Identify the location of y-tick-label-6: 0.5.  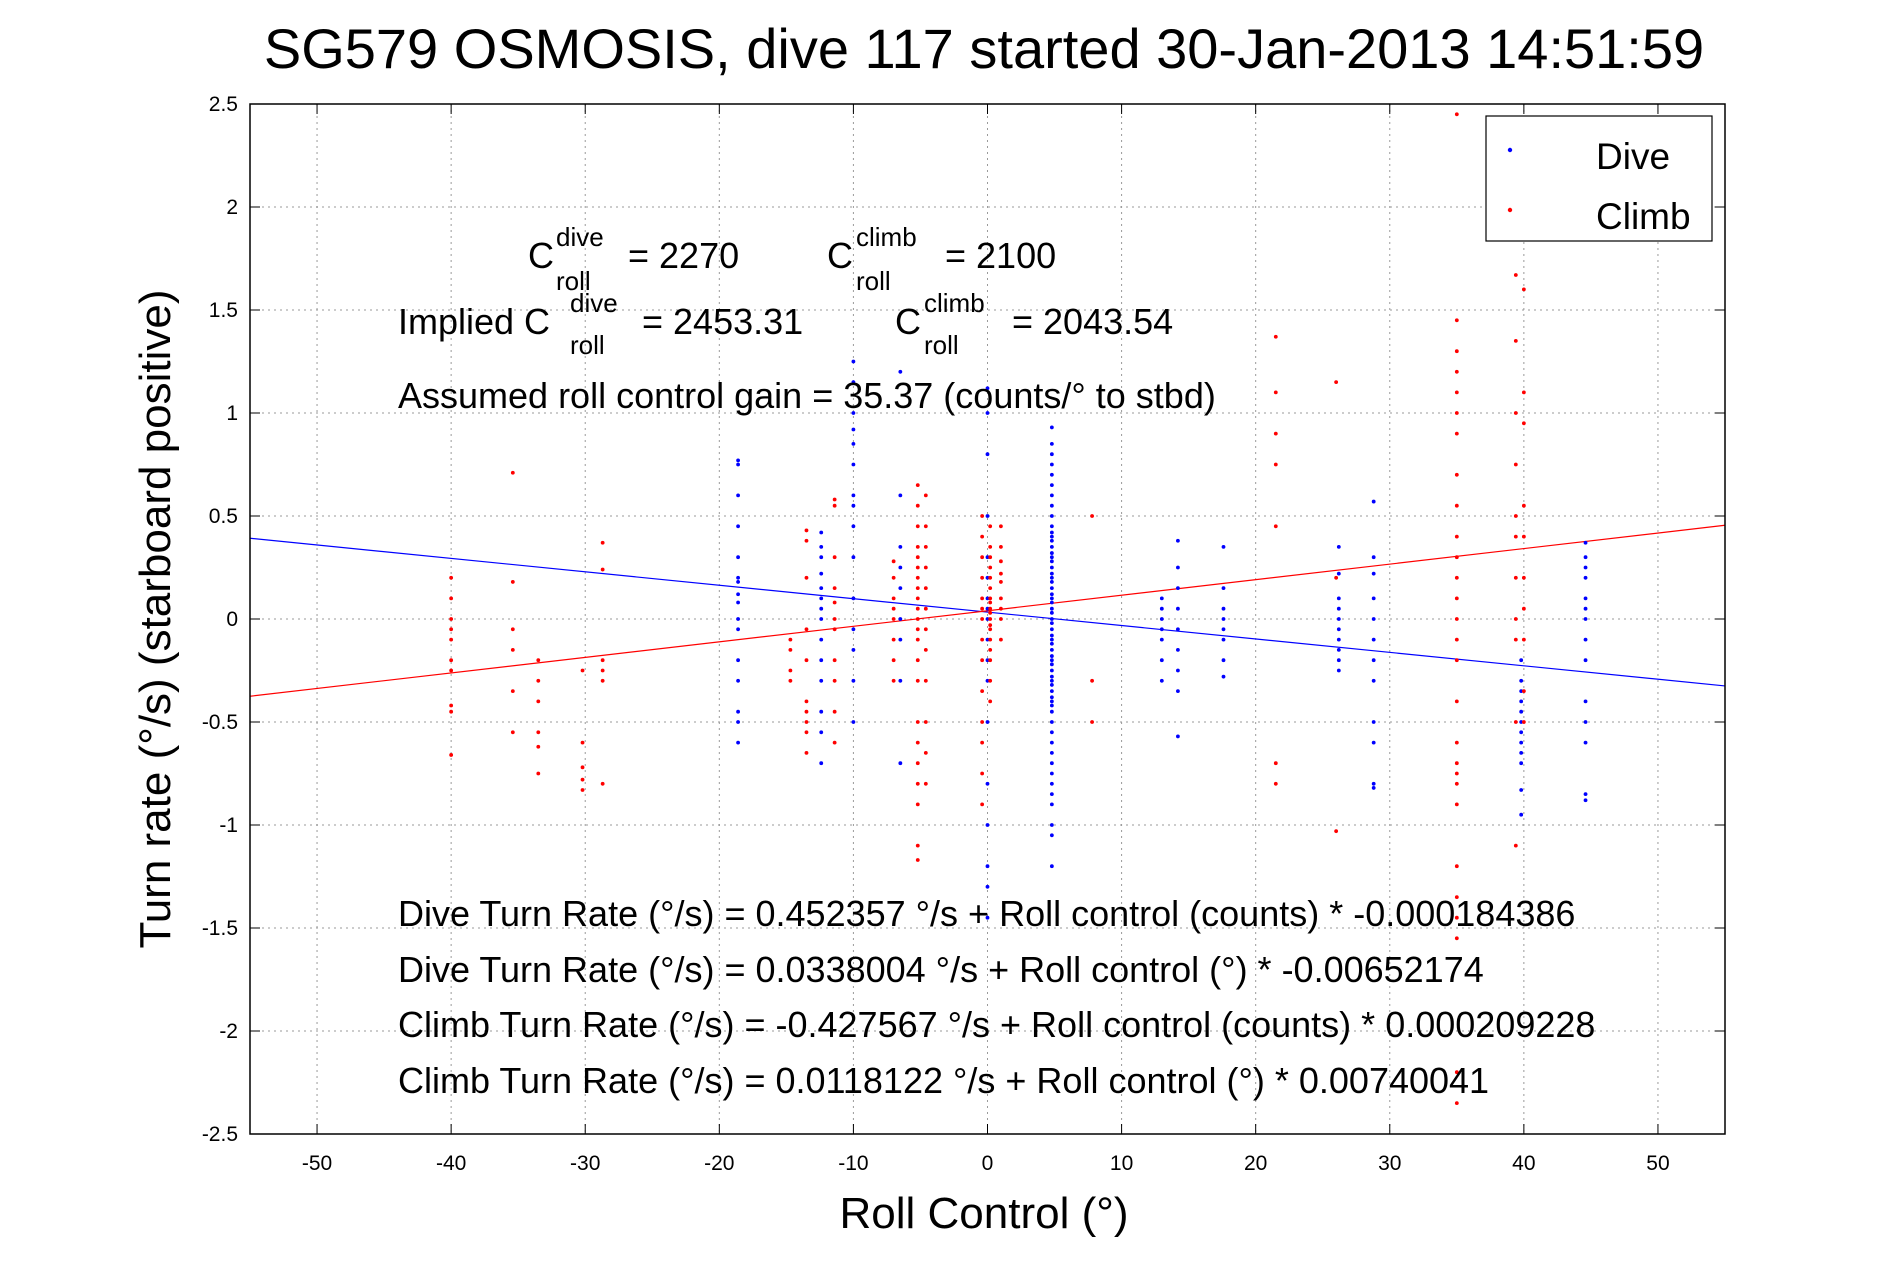
(223, 516).